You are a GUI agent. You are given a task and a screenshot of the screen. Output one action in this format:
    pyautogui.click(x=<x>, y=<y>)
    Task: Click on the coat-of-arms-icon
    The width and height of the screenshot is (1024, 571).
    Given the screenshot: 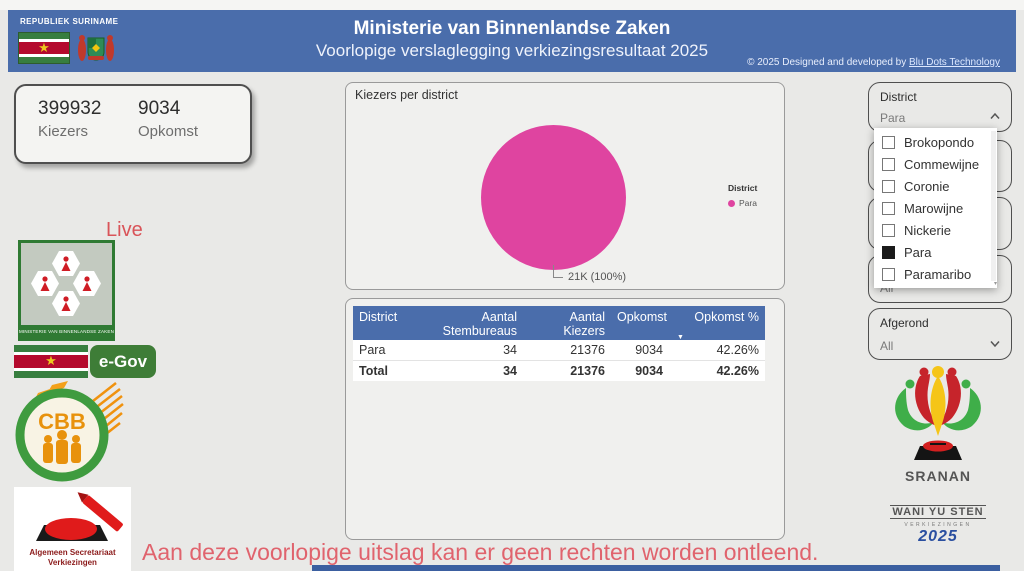 What is the action you would take?
    pyautogui.click(x=96, y=48)
    